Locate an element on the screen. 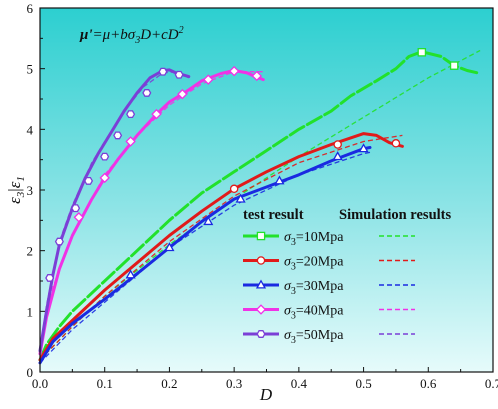  y-axis-title-b-sub: 1 is located at coordinates (21, 179).